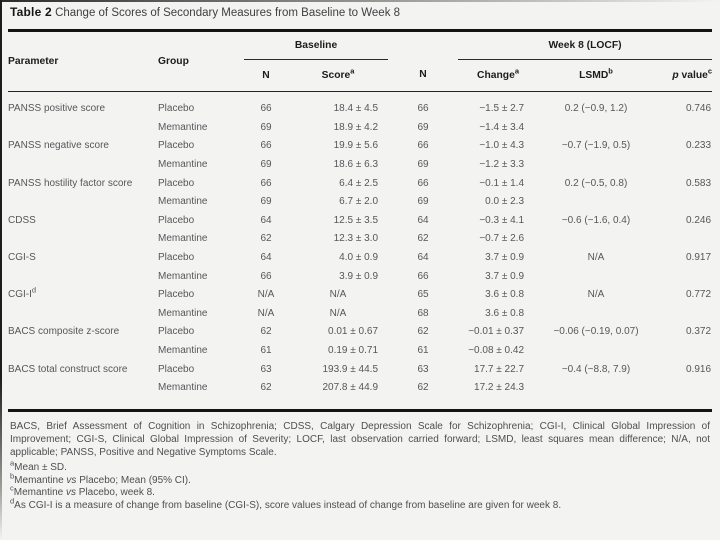  I want to click on cell-parameter: PANSS hostility factor score, so click(70, 183).